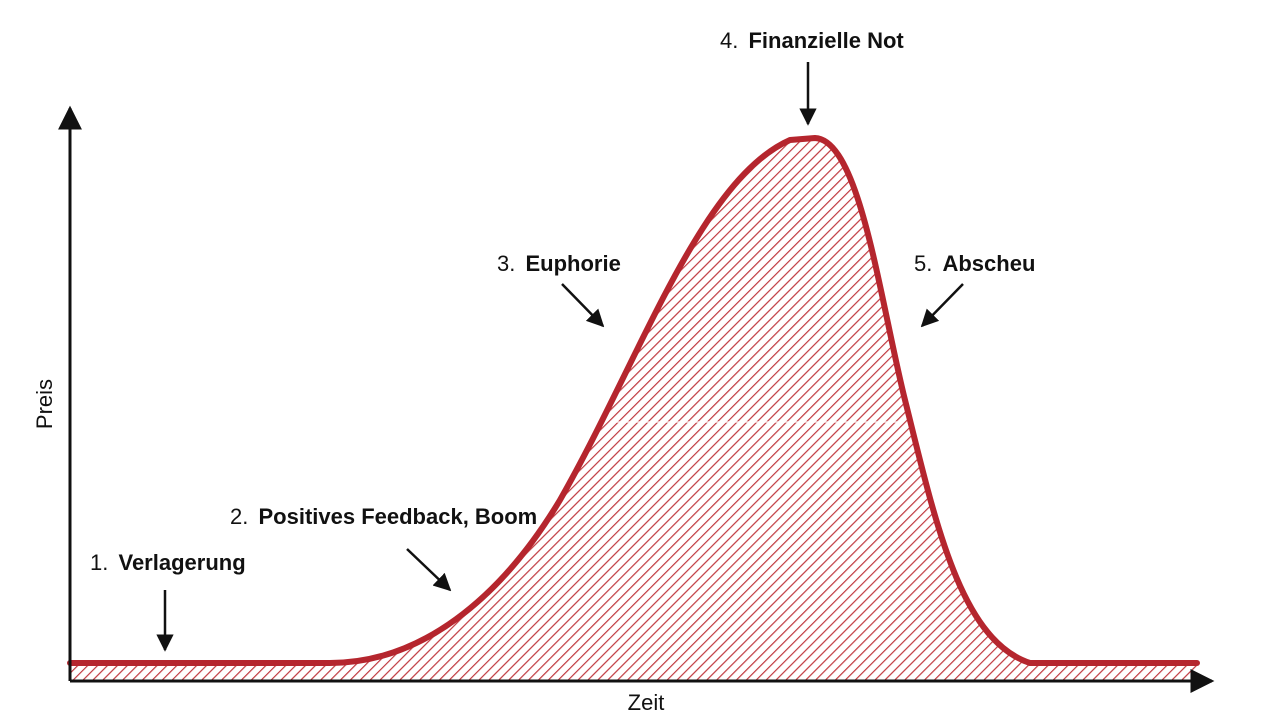 This screenshot has height=720, width=1280. What do you see at coordinates (646, 702) in the screenshot?
I see `x-axis-label: Zeit` at bounding box center [646, 702].